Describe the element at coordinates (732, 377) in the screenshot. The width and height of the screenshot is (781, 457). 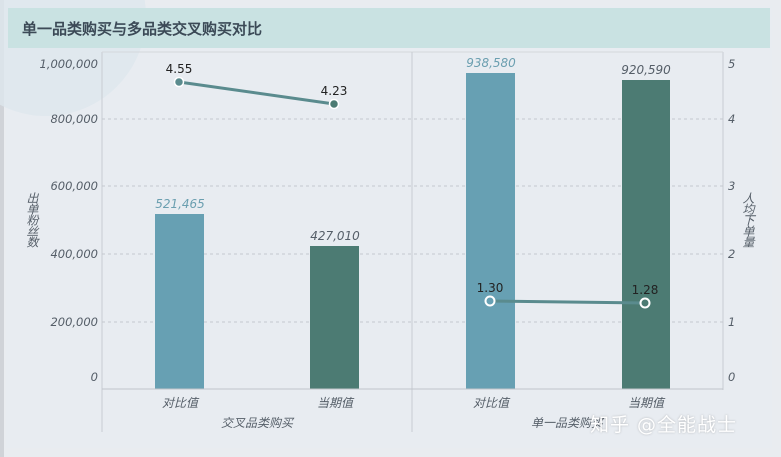
I see `y-tick-right: 0` at that location.